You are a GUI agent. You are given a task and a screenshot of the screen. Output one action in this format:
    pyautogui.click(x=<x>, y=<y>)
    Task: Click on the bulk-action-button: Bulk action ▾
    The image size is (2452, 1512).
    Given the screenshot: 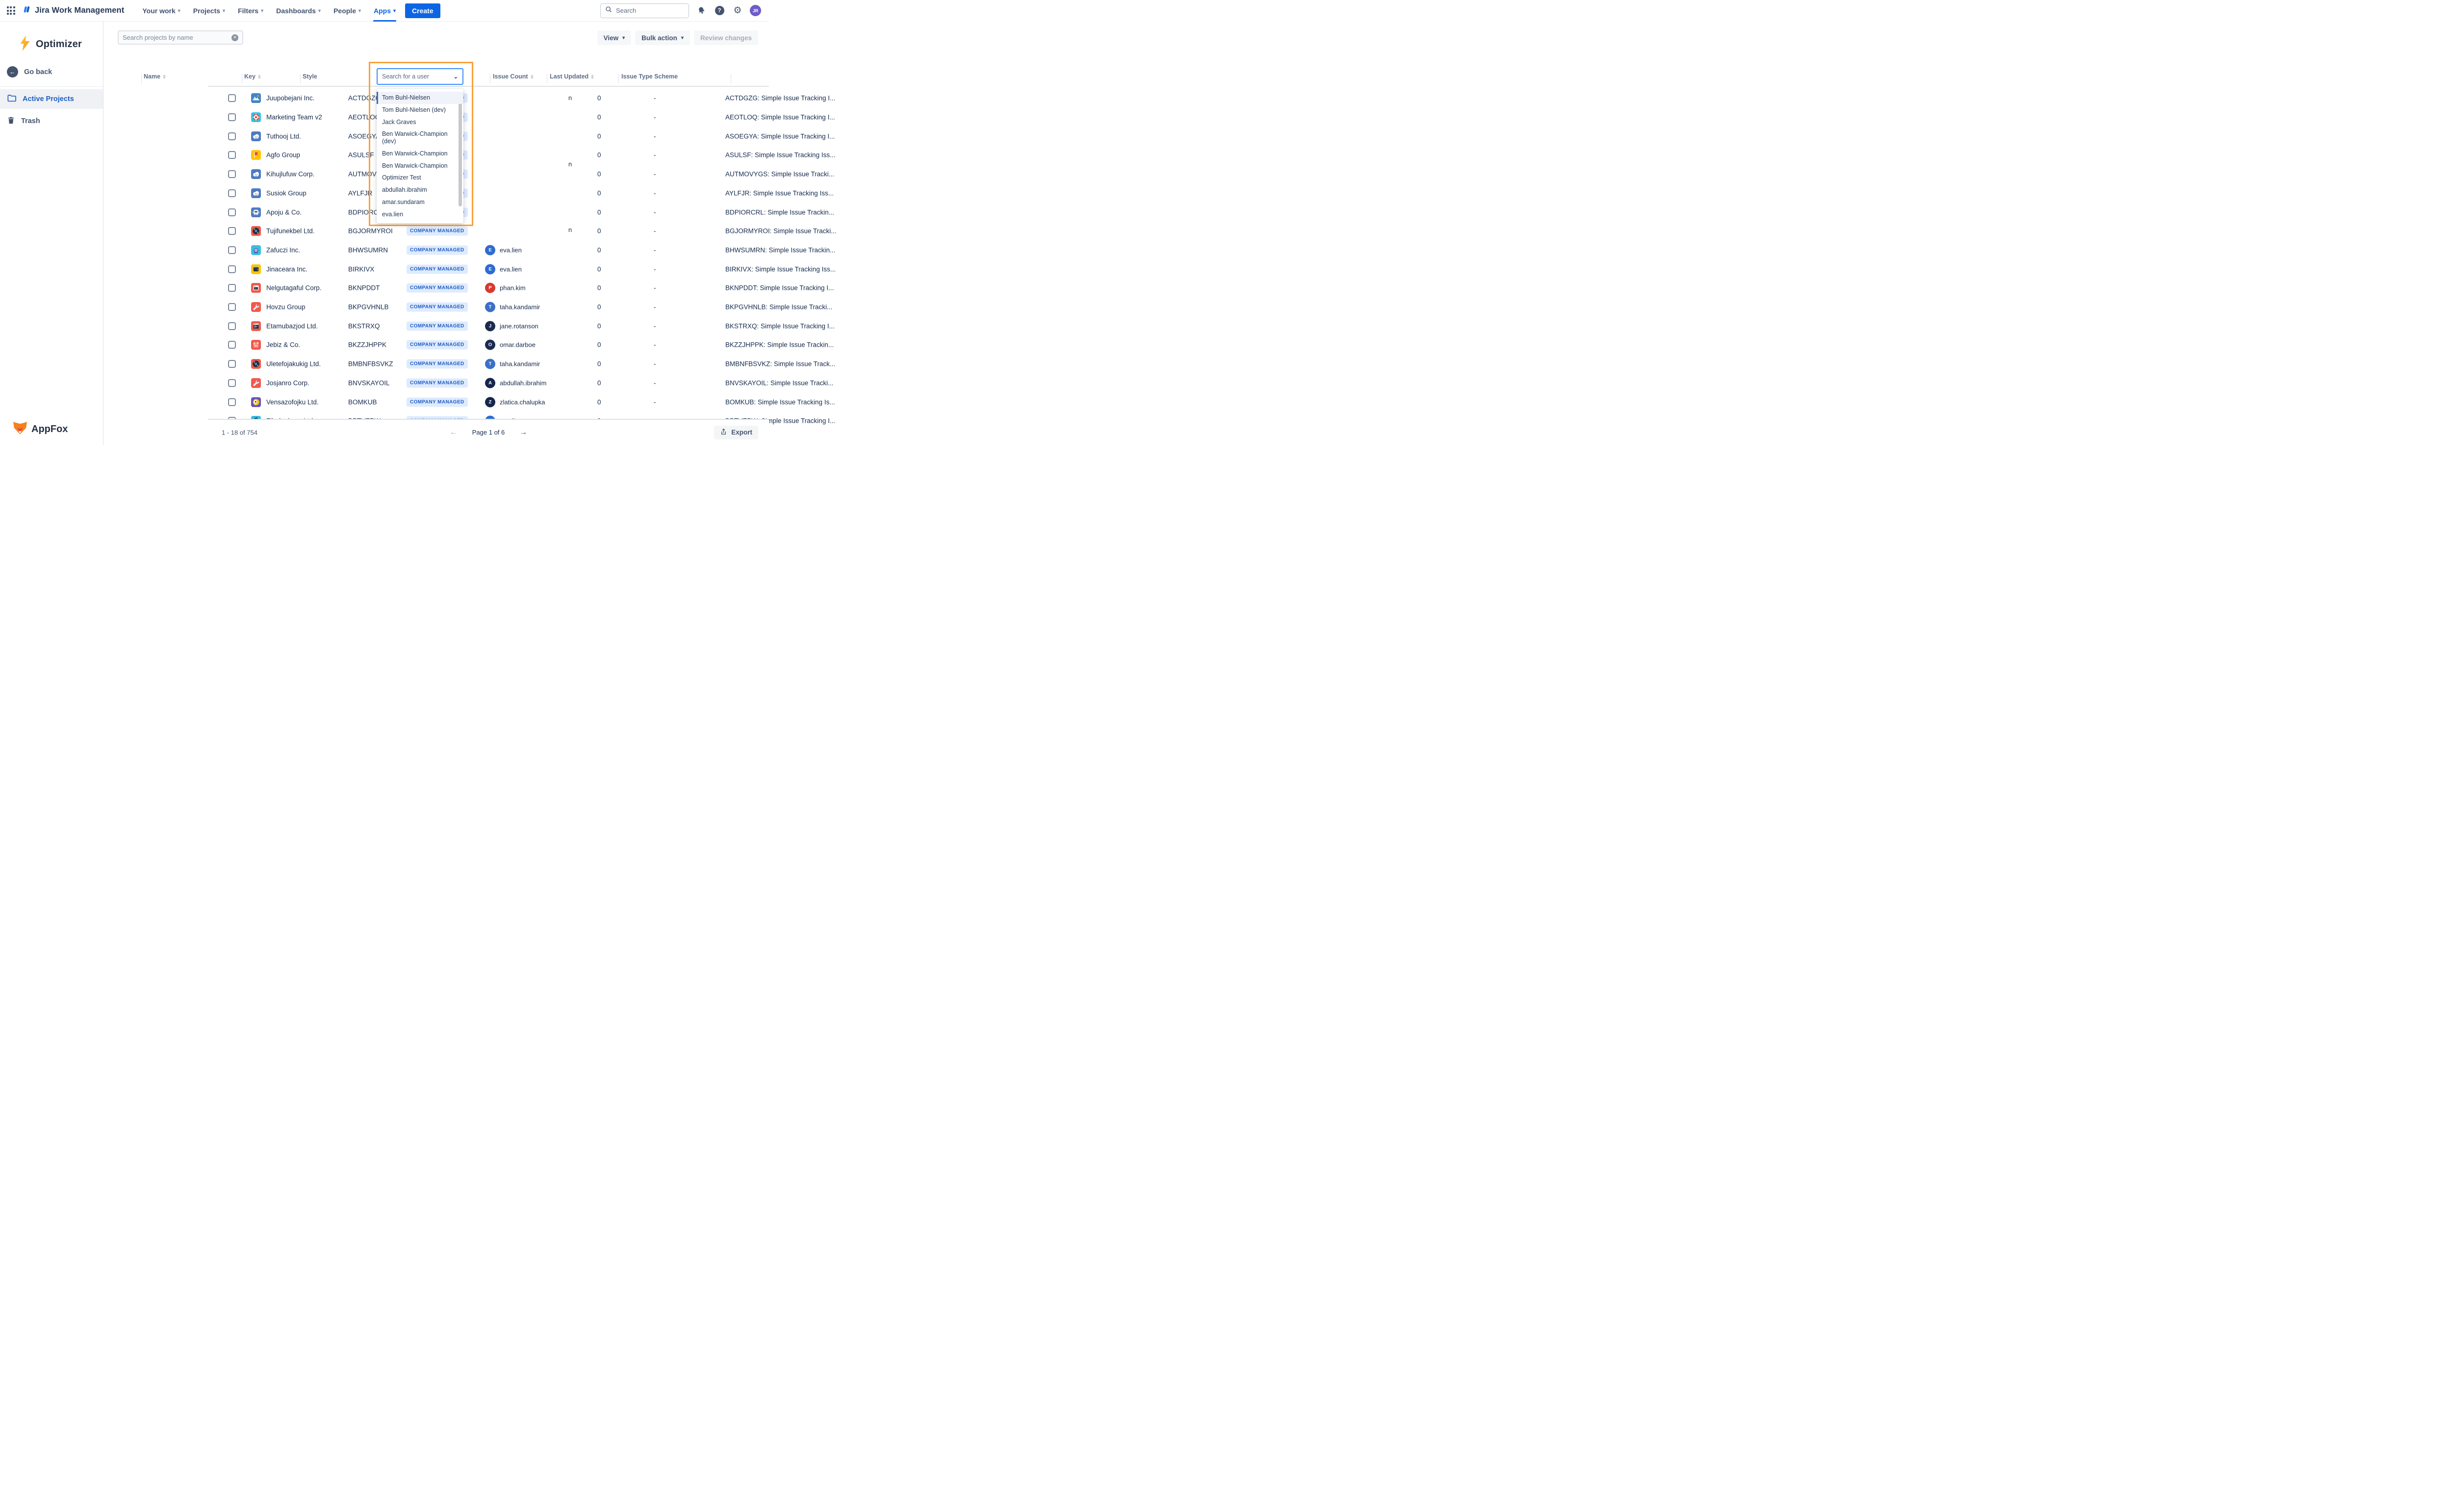 What is the action you would take?
    pyautogui.click(x=662, y=38)
    